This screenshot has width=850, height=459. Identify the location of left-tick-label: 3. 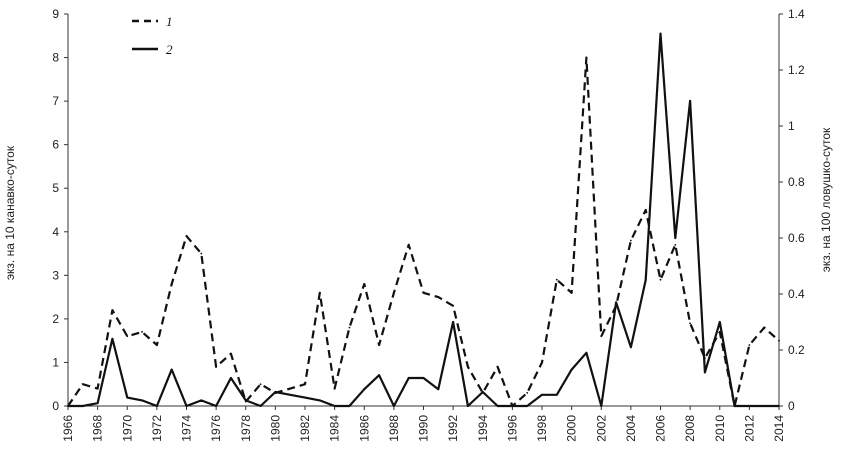
(55, 275).